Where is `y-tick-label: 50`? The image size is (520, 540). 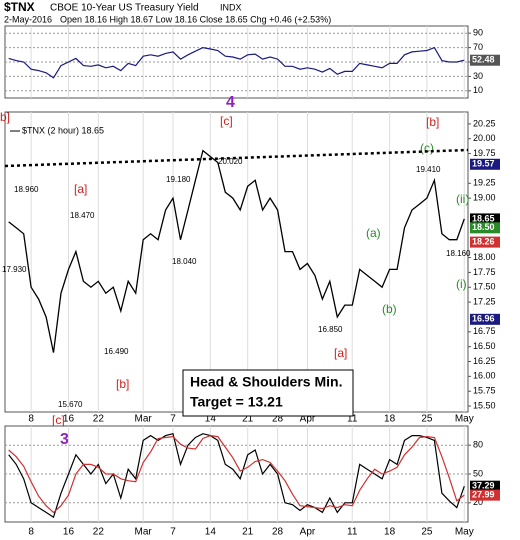
y-tick-label: 50 is located at coordinates (478, 473).